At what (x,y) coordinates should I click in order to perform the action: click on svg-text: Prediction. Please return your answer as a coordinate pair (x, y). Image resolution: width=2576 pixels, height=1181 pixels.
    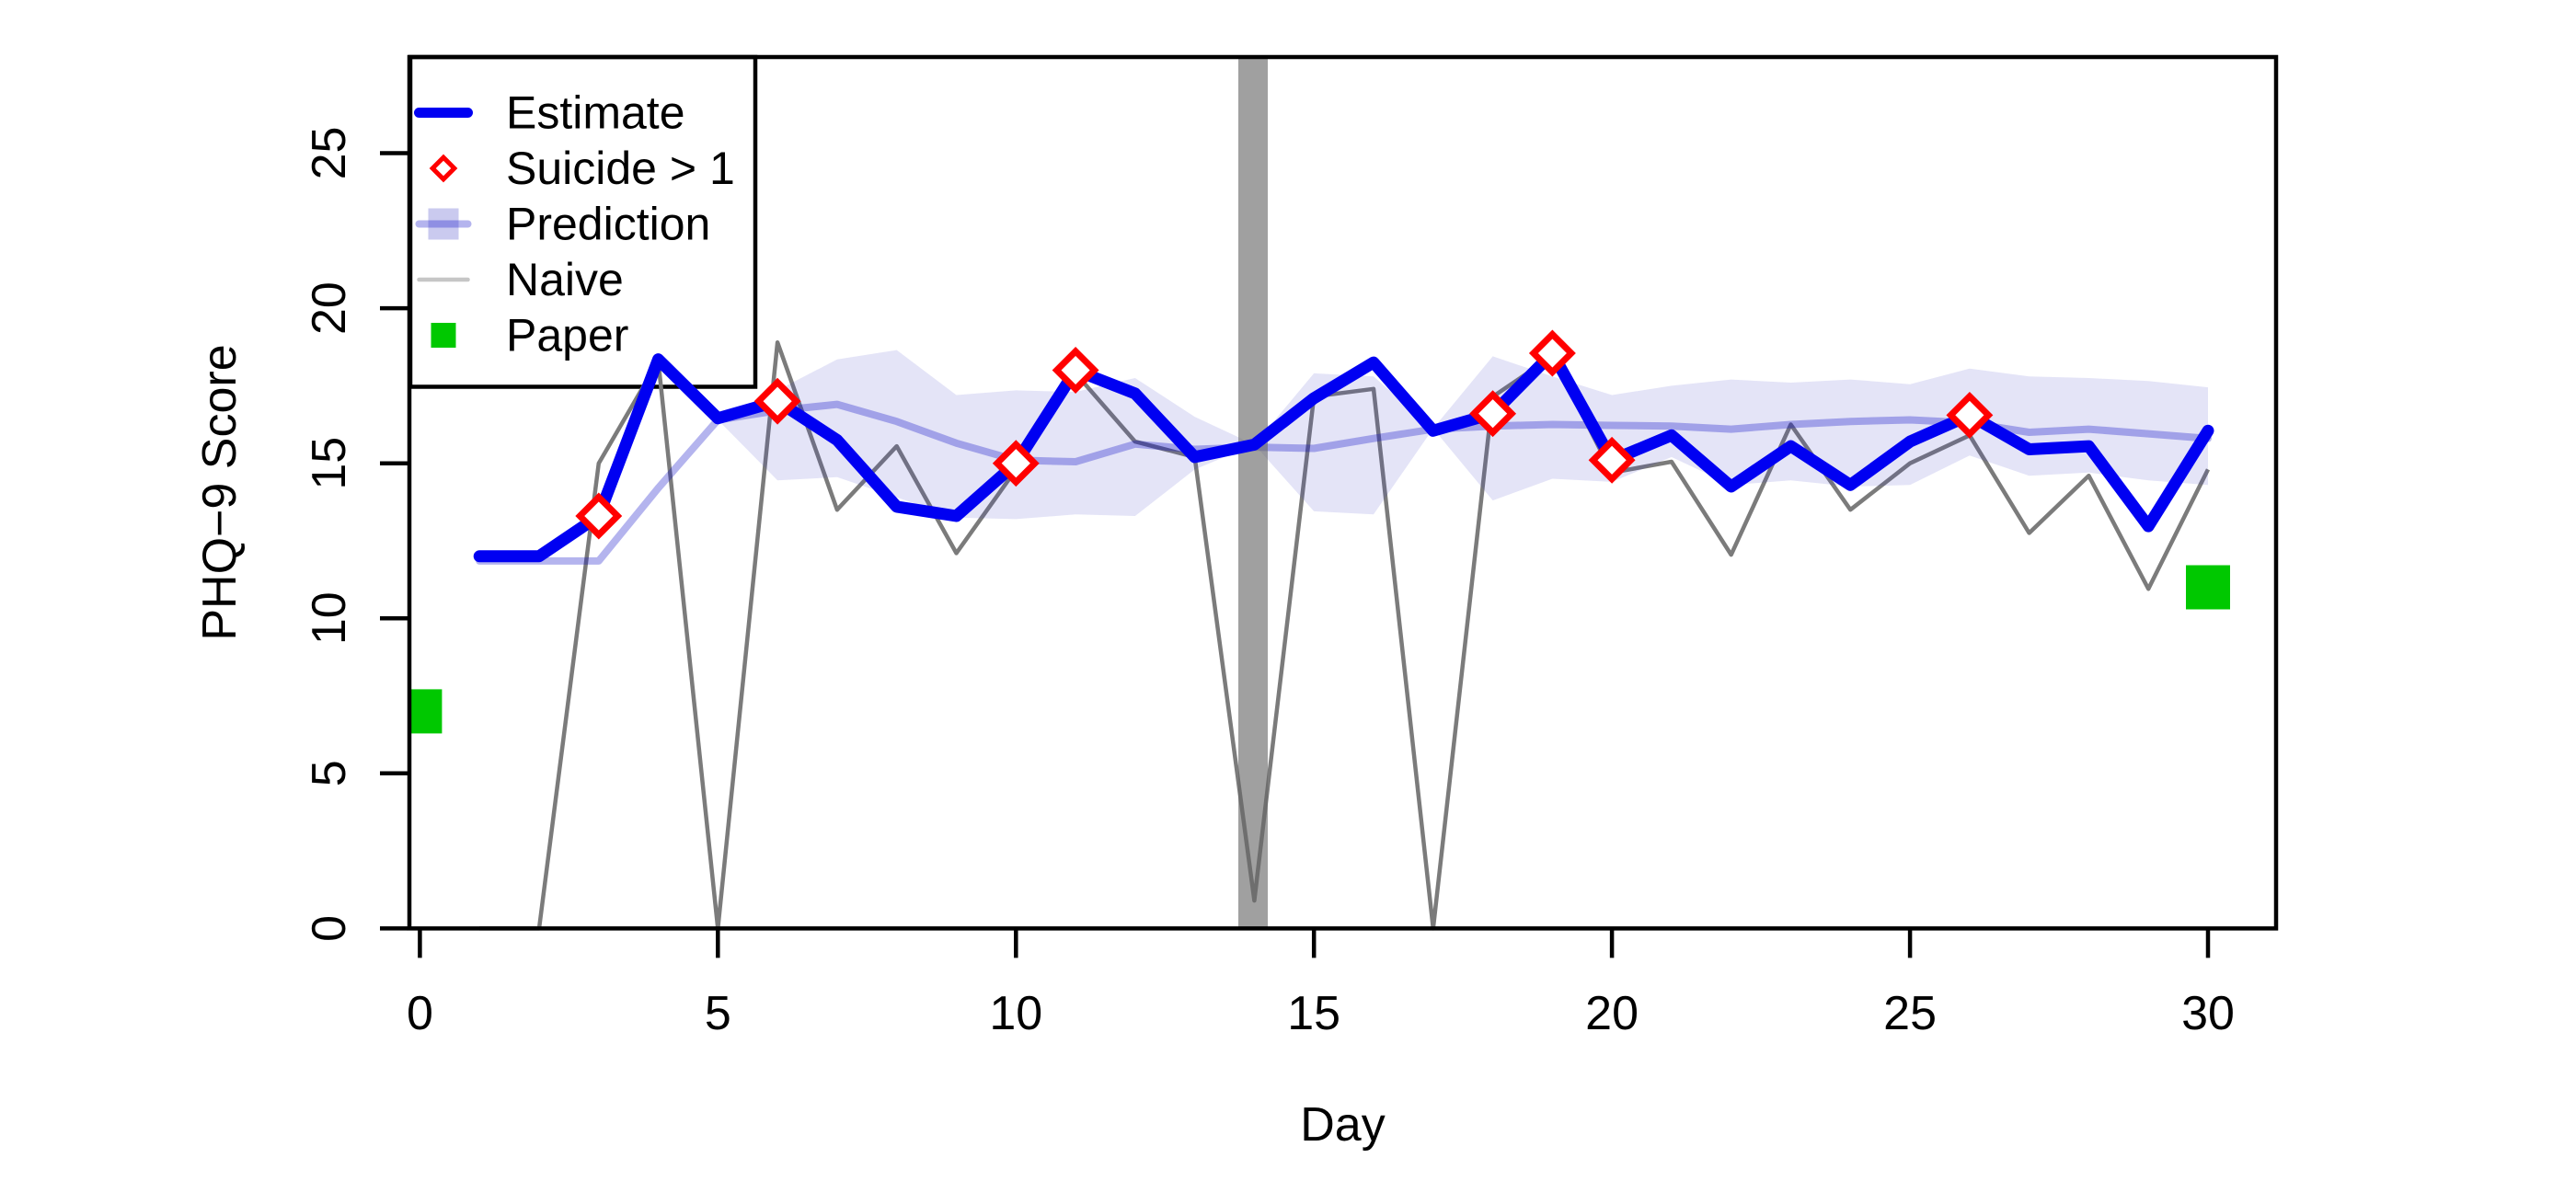
    Looking at the image, I should click on (608, 224).